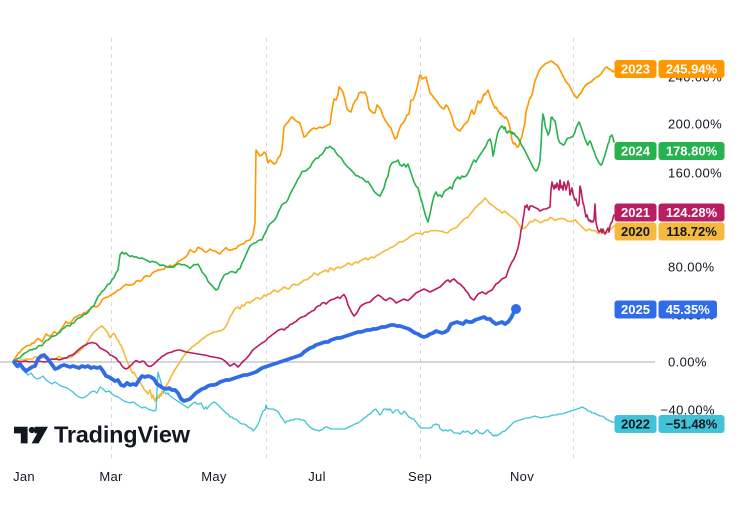 The height and width of the screenshot is (513, 741). Describe the element at coordinates (692, 424) in the screenshot. I see `svg-text: −51.48%` at that location.